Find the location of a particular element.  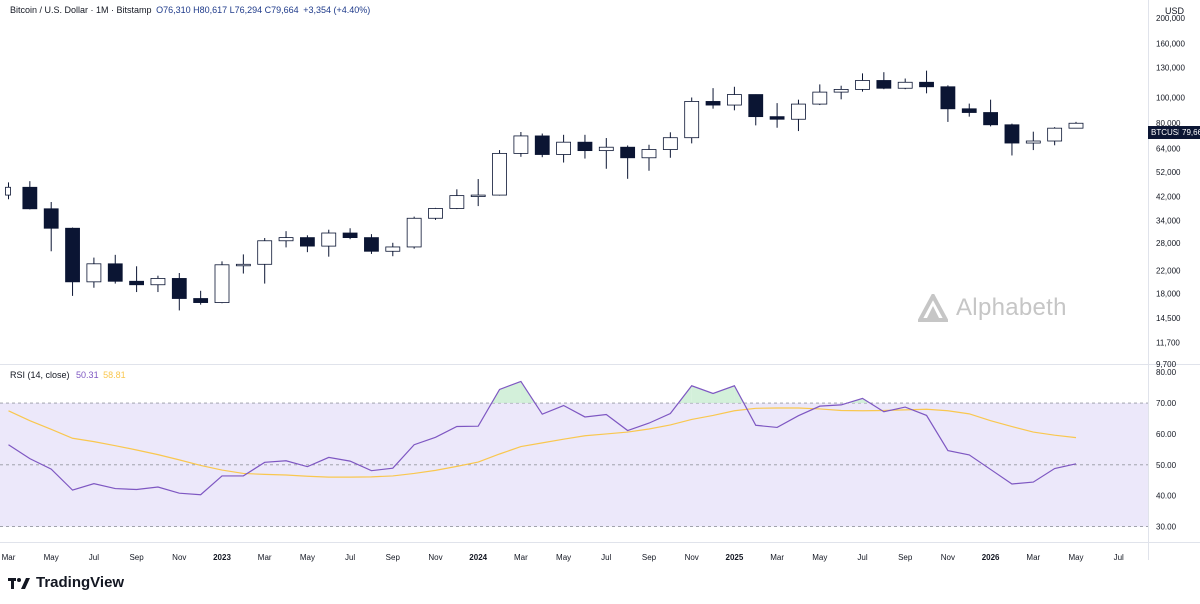

rsi-tick-label: 50.00 is located at coordinates (1166, 465).